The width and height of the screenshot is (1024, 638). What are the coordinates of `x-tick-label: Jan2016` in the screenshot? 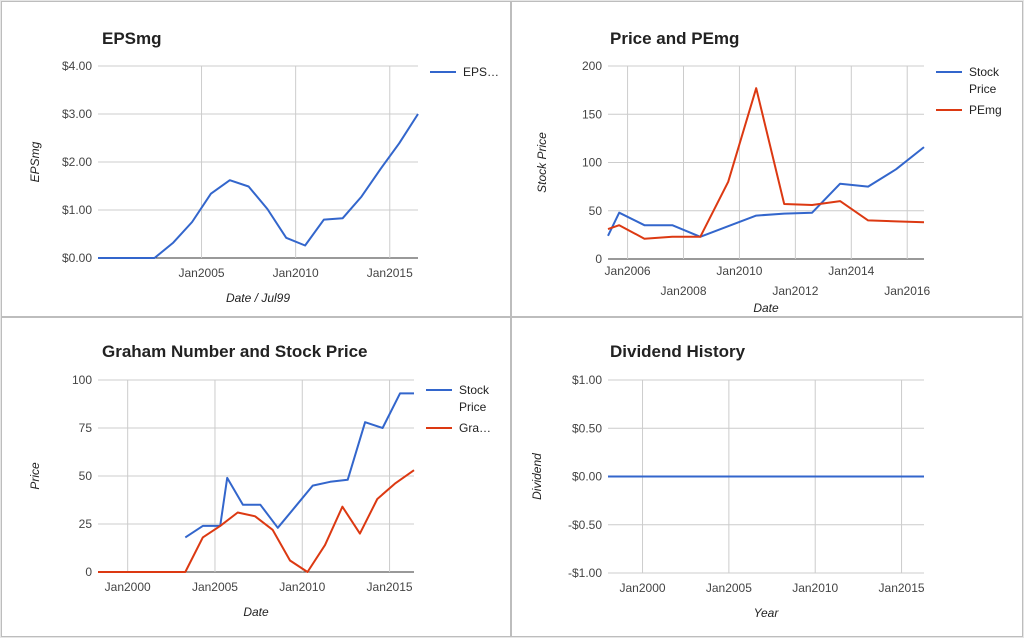 It's located at (907, 291).